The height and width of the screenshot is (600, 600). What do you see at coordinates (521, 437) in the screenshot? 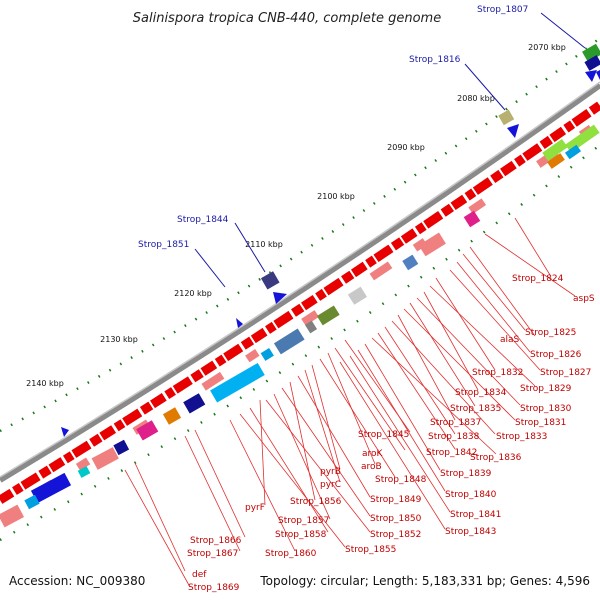
I see `gene-label-inner: Strop_1833` at bounding box center [521, 437].